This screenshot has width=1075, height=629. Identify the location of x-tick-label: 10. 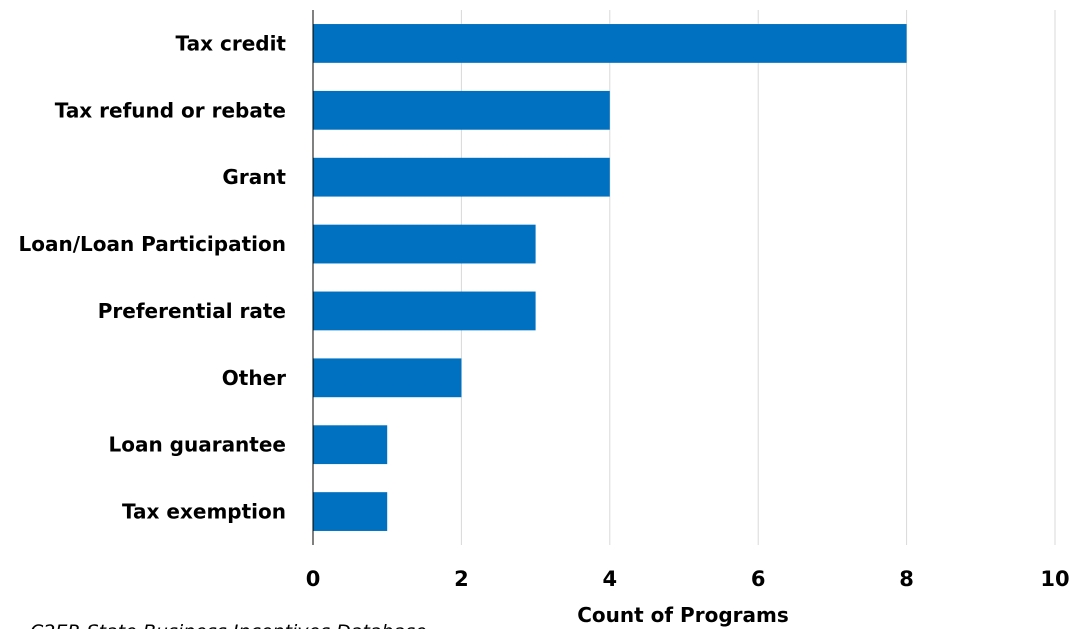
(1054, 579).